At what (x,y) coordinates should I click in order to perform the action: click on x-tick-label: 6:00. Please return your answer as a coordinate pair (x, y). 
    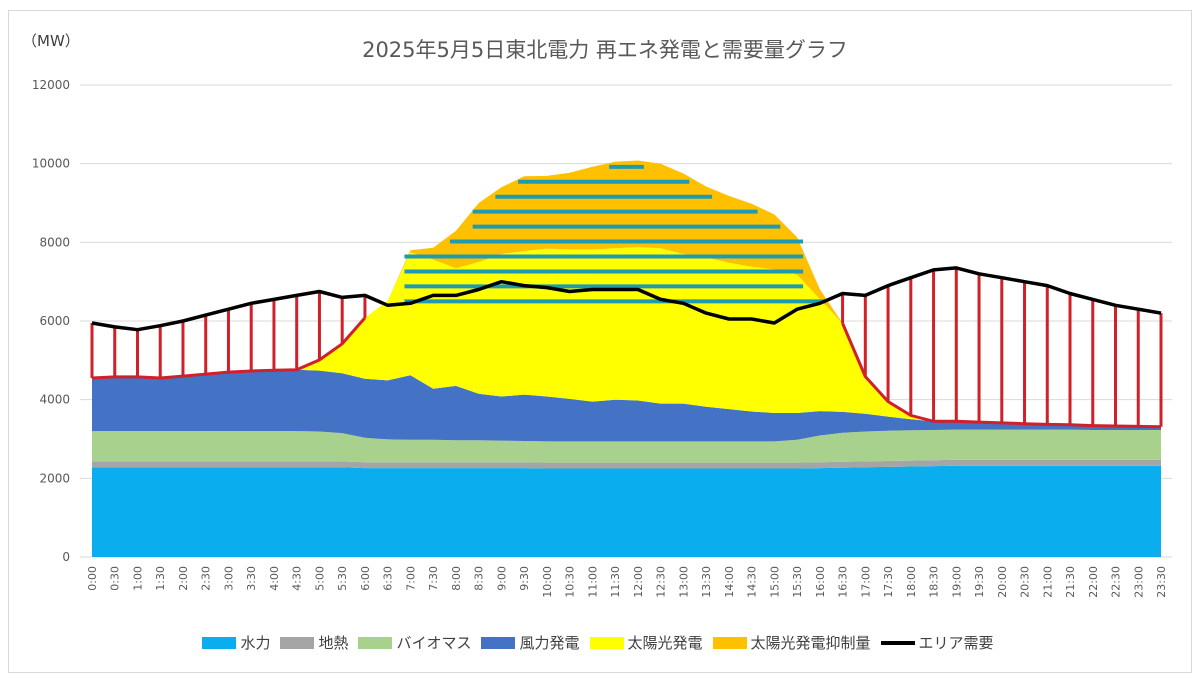
    Looking at the image, I should click on (365, 578).